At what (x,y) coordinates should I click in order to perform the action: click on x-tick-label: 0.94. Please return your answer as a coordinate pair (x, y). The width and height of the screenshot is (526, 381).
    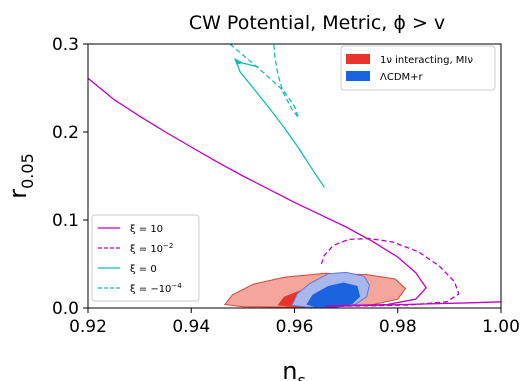
    Looking at the image, I should click on (191, 327).